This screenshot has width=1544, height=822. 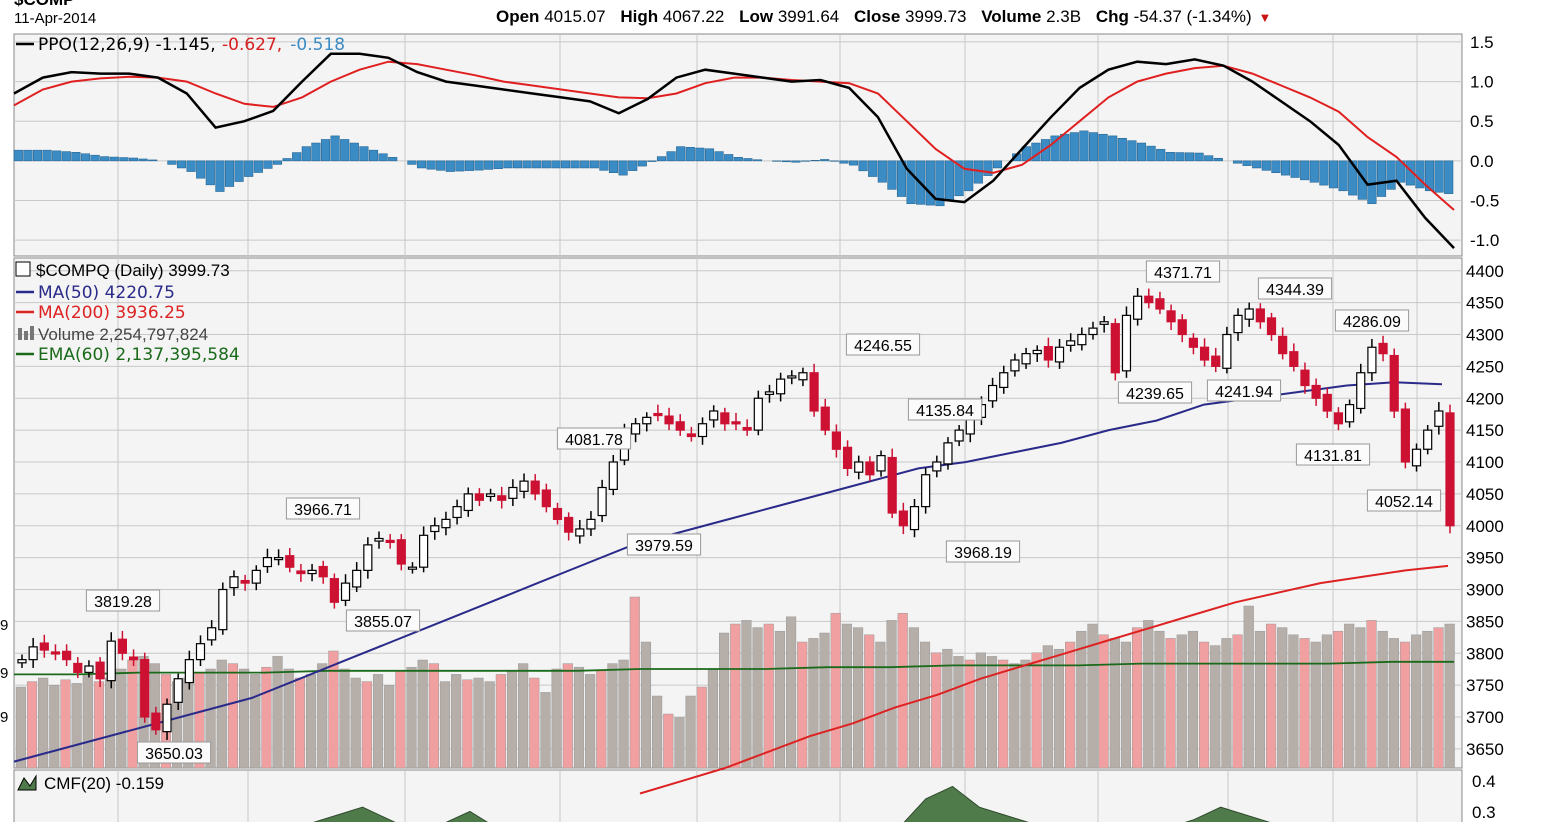 I want to click on price-tick-label: 4250, so click(x=1485, y=366).